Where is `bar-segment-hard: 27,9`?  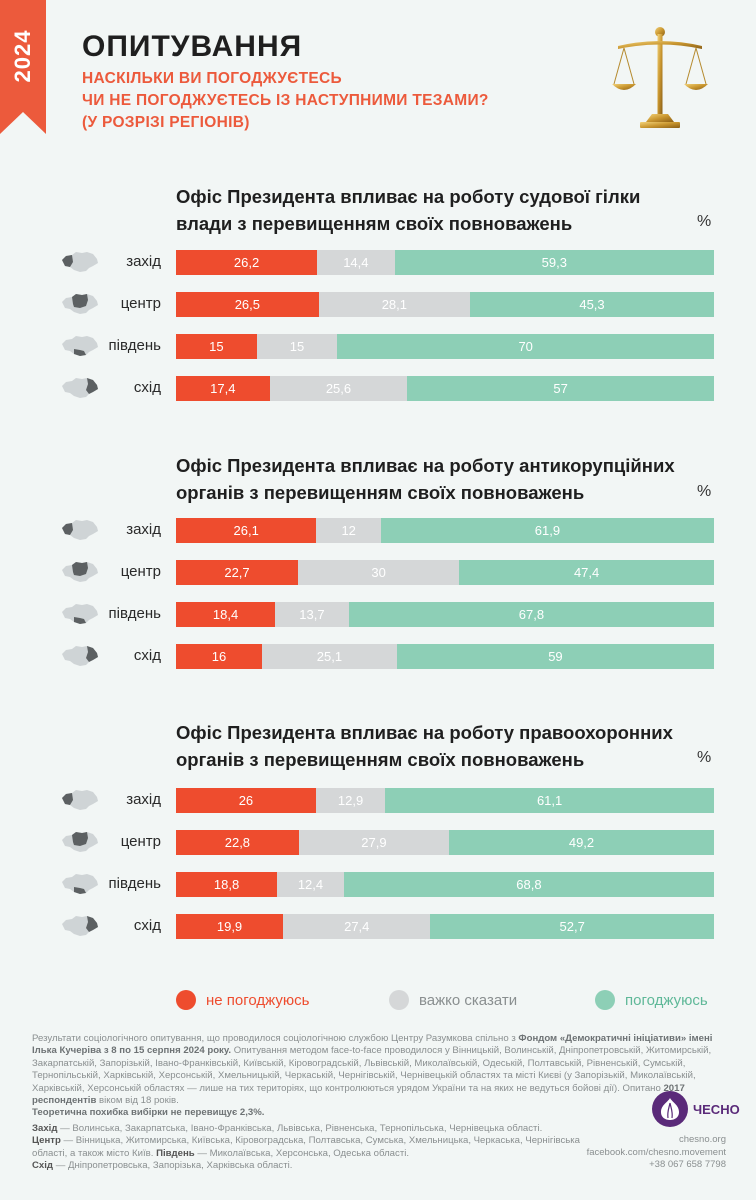 bar-segment-hard: 27,9 is located at coordinates (374, 842).